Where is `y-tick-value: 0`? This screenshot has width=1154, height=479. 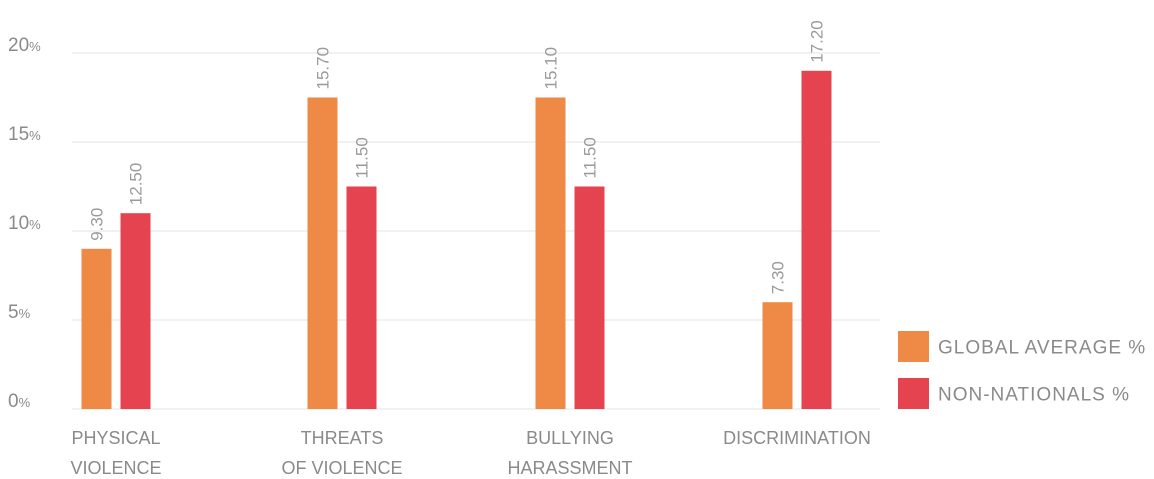 y-tick-value: 0 is located at coordinates (13, 401).